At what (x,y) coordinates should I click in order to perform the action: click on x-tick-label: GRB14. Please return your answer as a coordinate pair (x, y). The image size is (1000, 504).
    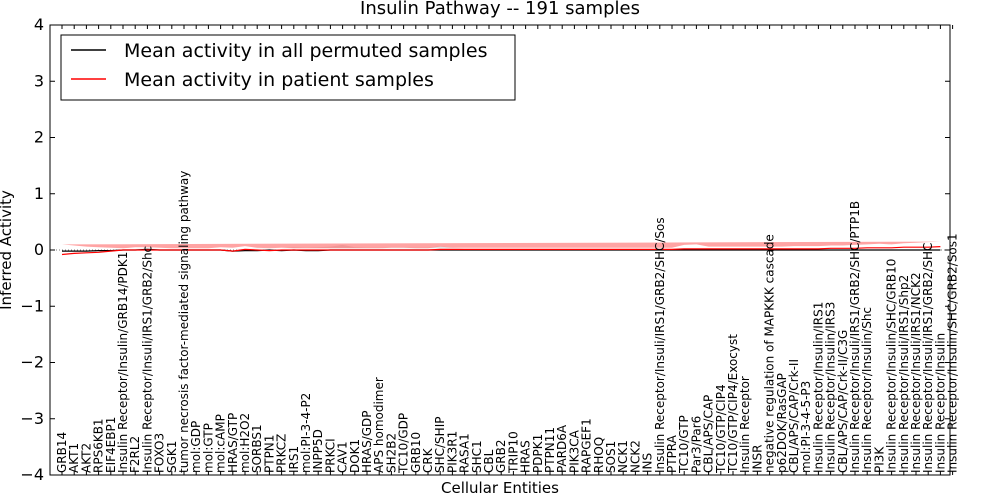
    Looking at the image, I should click on (62, 452).